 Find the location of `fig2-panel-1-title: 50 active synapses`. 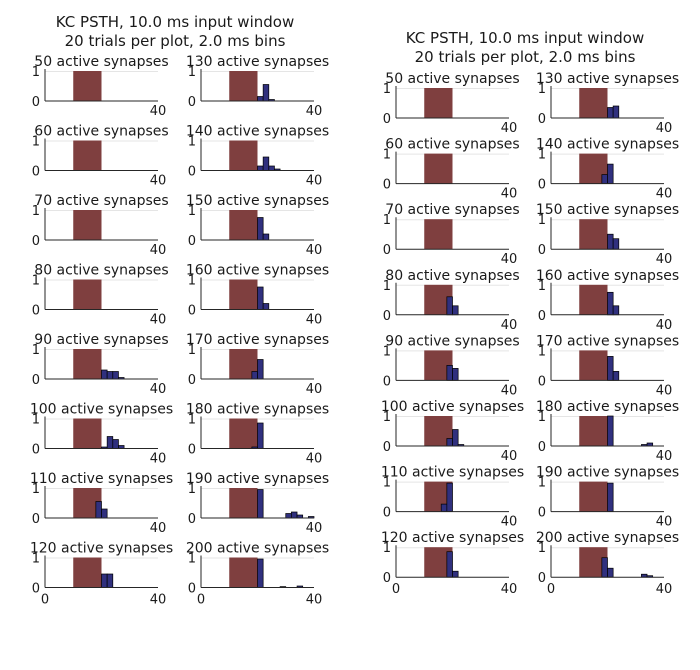

fig2-panel-1-title: 50 active synapses is located at coordinates (452, 79).